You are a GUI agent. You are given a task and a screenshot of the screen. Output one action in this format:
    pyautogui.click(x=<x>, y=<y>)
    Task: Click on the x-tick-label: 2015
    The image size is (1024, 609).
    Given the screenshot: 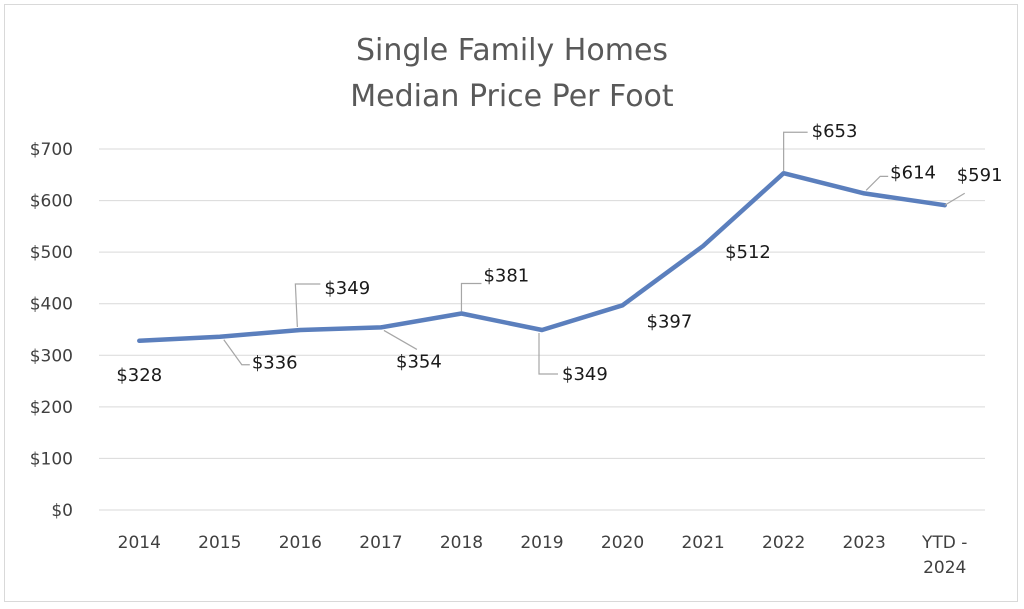 What is the action you would take?
    pyautogui.click(x=219, y=543)
    